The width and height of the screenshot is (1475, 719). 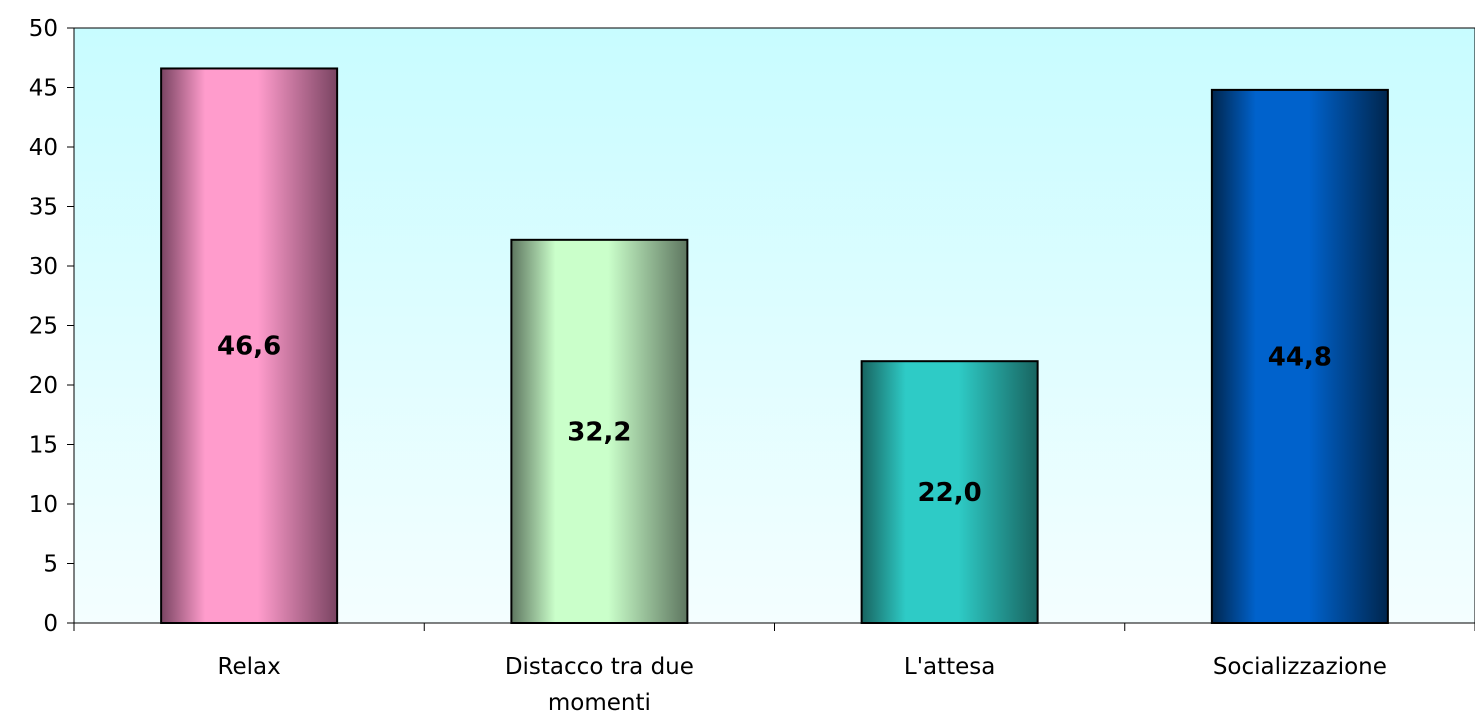 I want to click on y-tick-label-0: 0, so click(x=50, y=624).